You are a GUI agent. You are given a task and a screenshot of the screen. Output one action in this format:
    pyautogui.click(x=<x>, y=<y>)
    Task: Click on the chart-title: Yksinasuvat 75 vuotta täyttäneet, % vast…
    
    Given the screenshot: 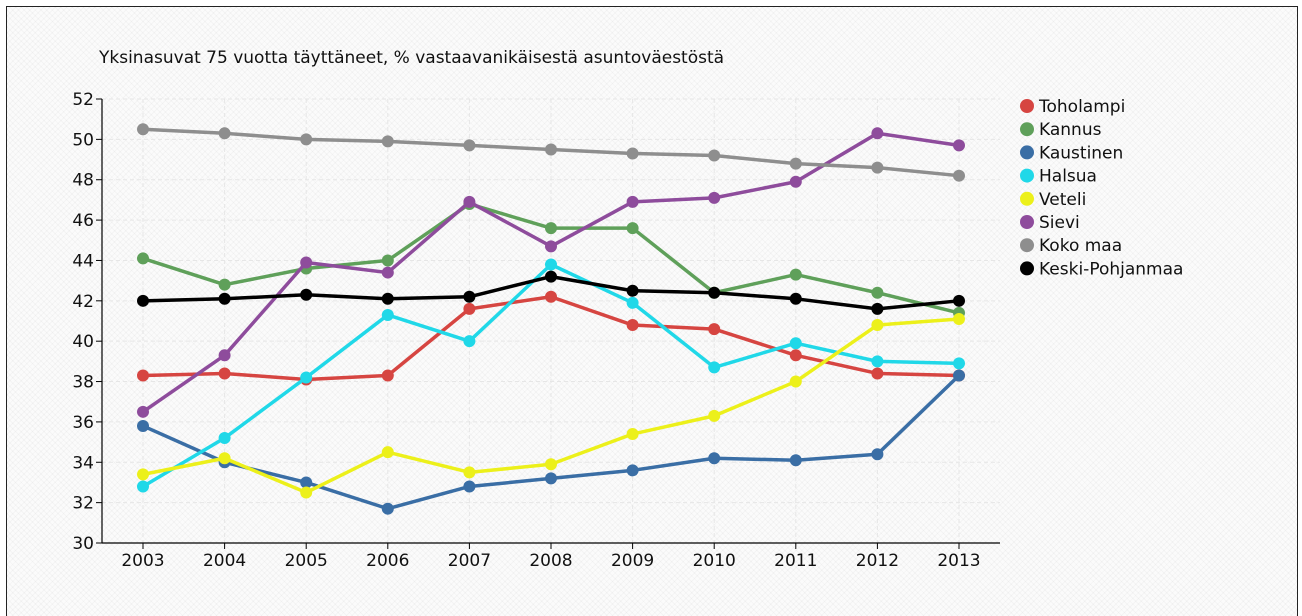 What is the action you would take?
    pyautogui.click(x=411, y=58)
    